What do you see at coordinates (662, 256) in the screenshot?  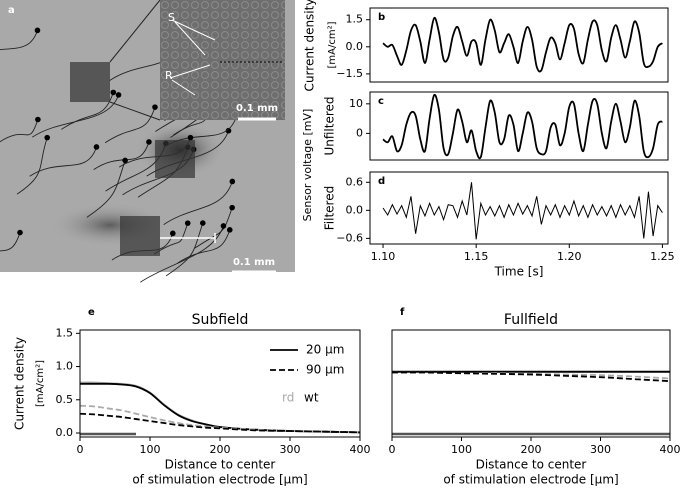 I see `x-tick-label: 1.25` at bounding box center [662, 256].